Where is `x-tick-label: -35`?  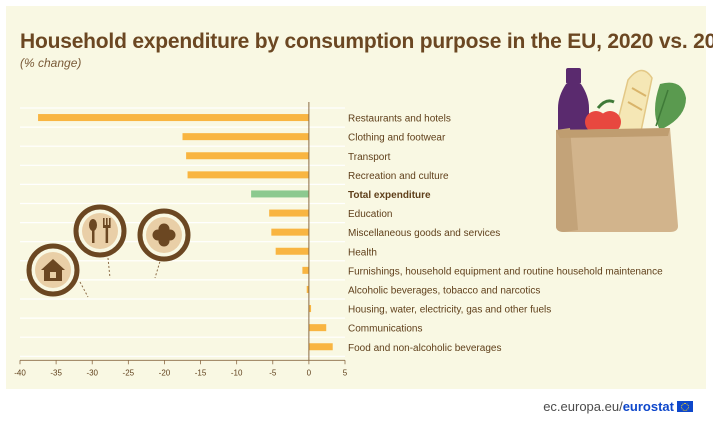
x-tick-label: -35 is located at coordinates (56, 372).